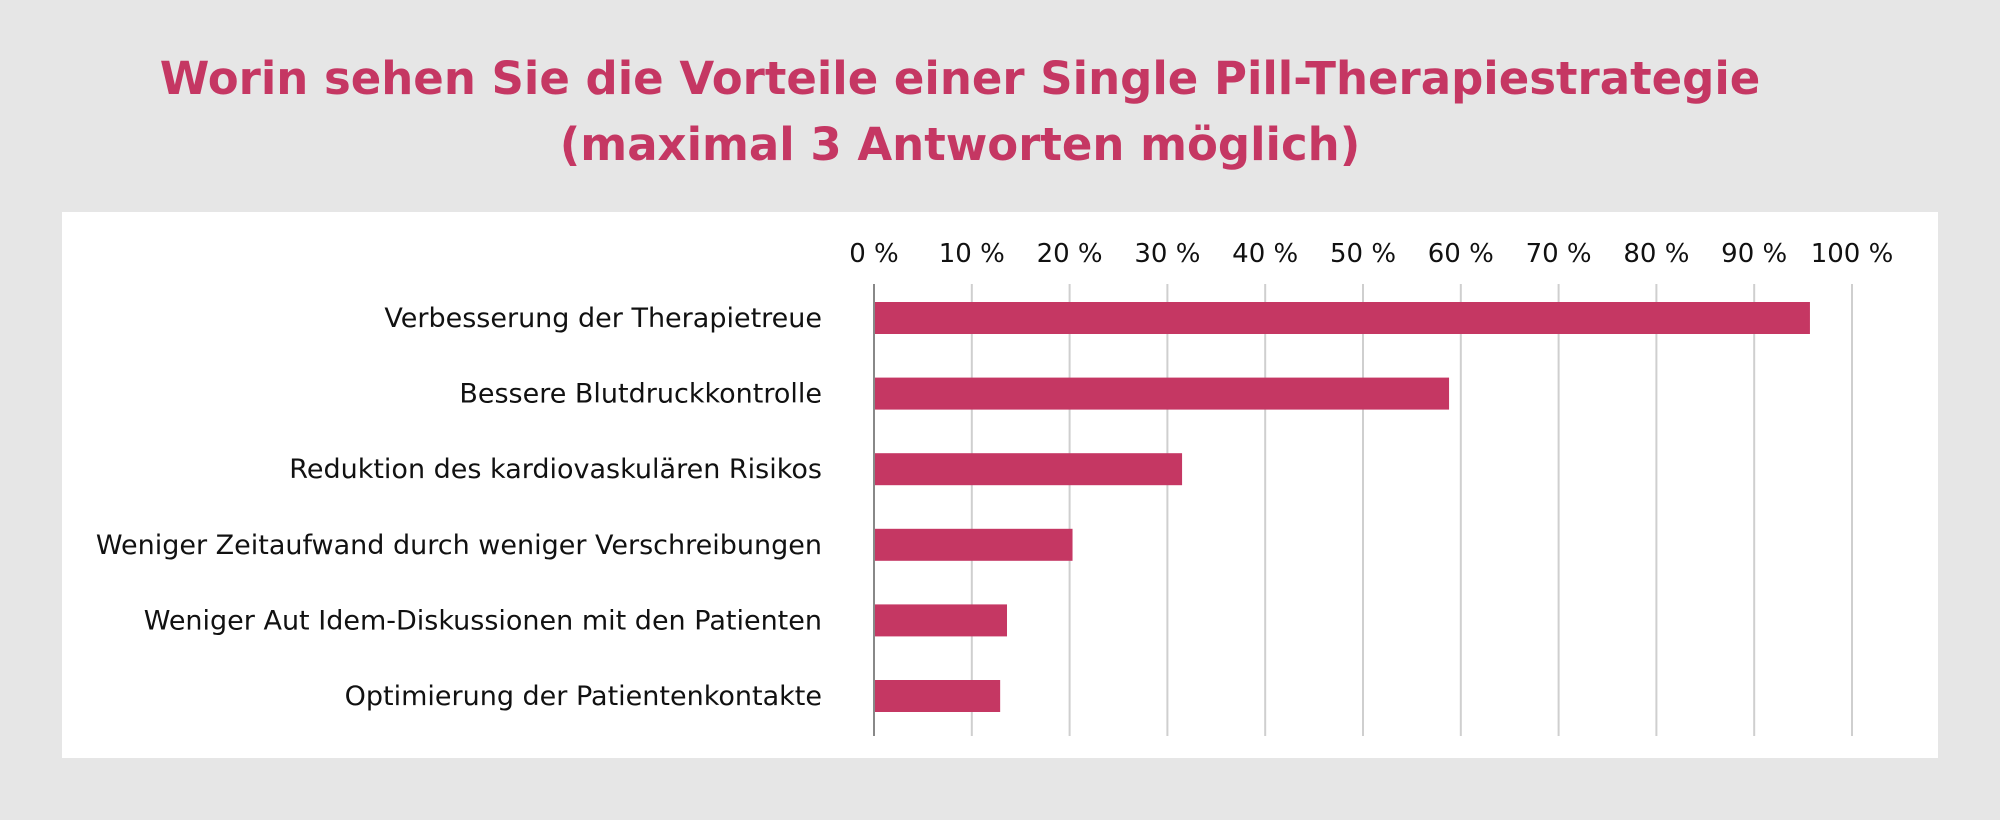 The image size is (2000, 820). Describe the element at coordinates (1656, 254) in the screenshot. I see `x-tick-label-80: 80 %` at that location.